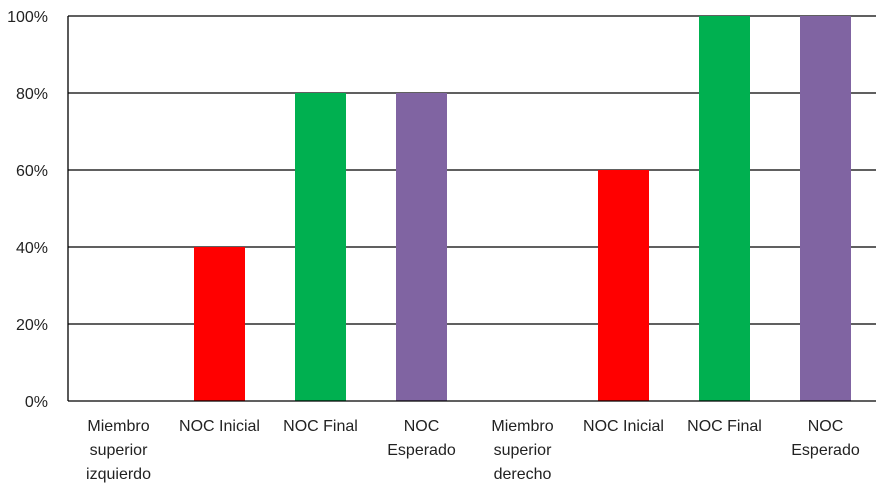  What do you see at coordinates (27, 17) in the screenshot?
I see `y-tick-label: 100%` at bounding box center [27, 17].